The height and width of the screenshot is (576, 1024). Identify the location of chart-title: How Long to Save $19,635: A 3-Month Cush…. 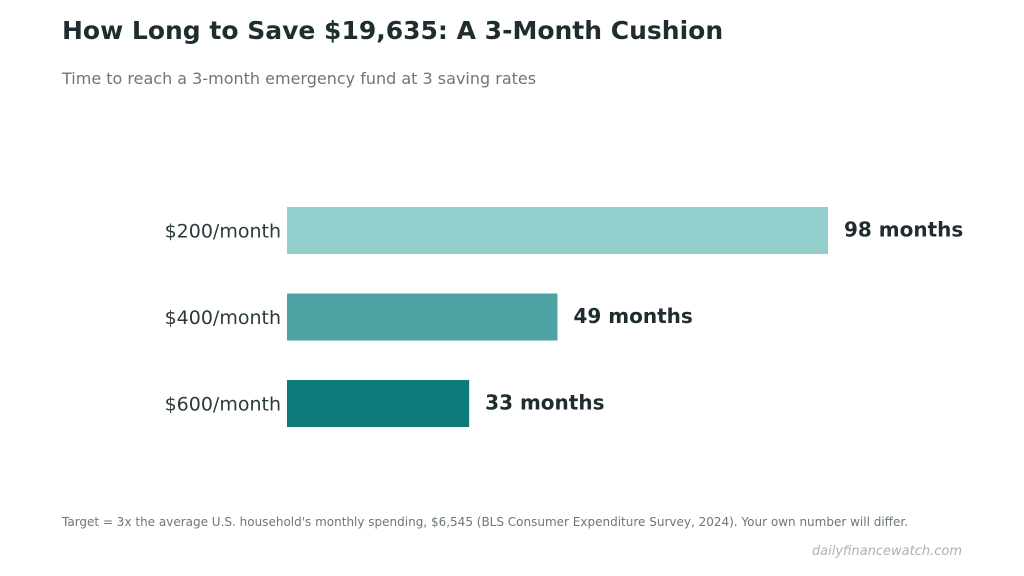
(393, 30).